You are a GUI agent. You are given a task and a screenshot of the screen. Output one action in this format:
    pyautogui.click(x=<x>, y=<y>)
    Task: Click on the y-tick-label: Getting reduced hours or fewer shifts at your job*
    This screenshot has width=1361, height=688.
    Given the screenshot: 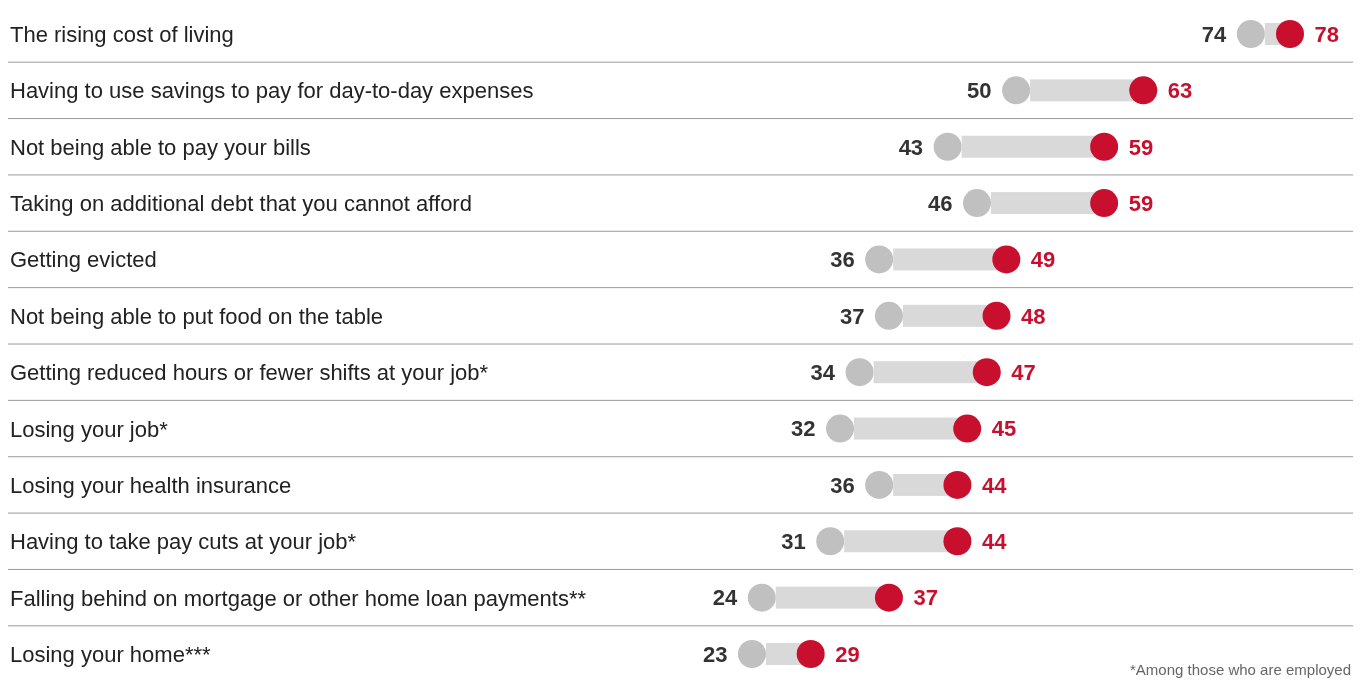 What is the action you would take?
    pyautogui.click(x=249, y=373)
    